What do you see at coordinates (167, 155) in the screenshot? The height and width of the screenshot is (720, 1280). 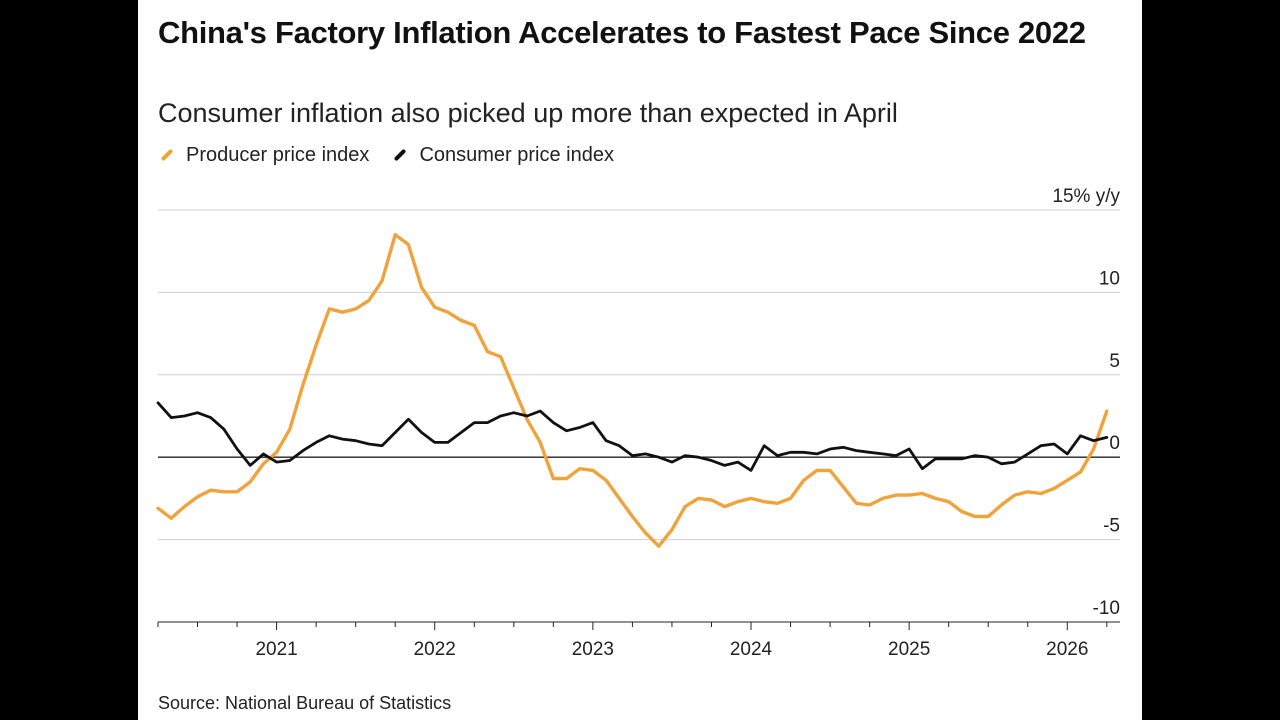 I see `legend-swatch-ppi-icon` at bounding box center [167, 155].